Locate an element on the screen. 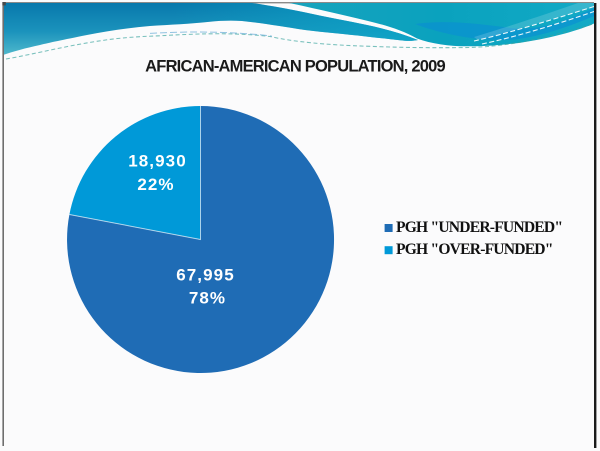 This screenshot has width=600, height=451. svg-text: 22% is located at coordinates (155, 184).